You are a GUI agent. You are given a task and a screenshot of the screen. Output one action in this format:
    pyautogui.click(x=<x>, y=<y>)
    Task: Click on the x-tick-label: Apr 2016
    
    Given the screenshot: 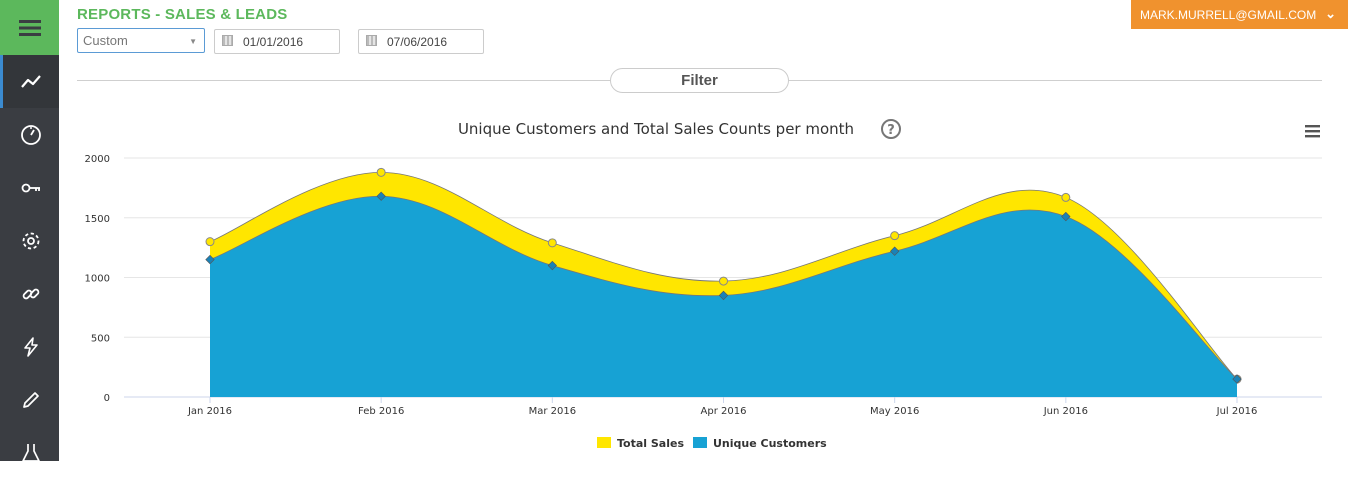 What is the action you would take?
    pyautogui.click(x=724, y=411)
    